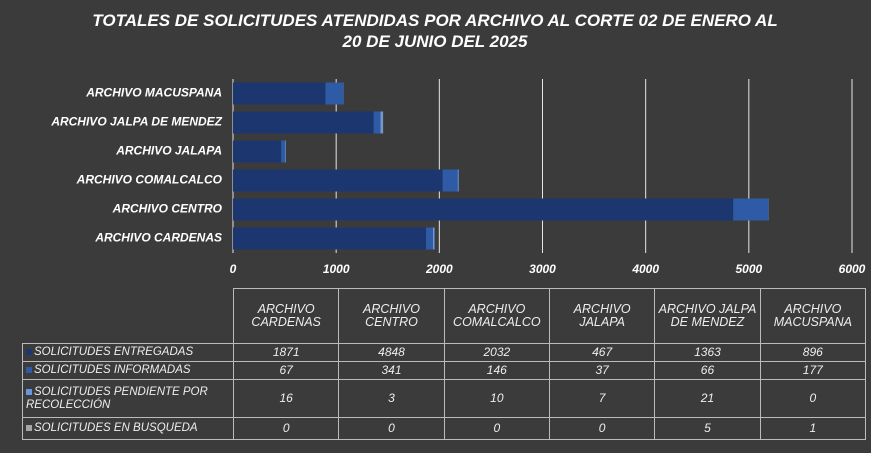 The image size is (871, 453). Describe the element at coordinates (496, 370) in the screenshot. I see `value-cell: 146` at that location.